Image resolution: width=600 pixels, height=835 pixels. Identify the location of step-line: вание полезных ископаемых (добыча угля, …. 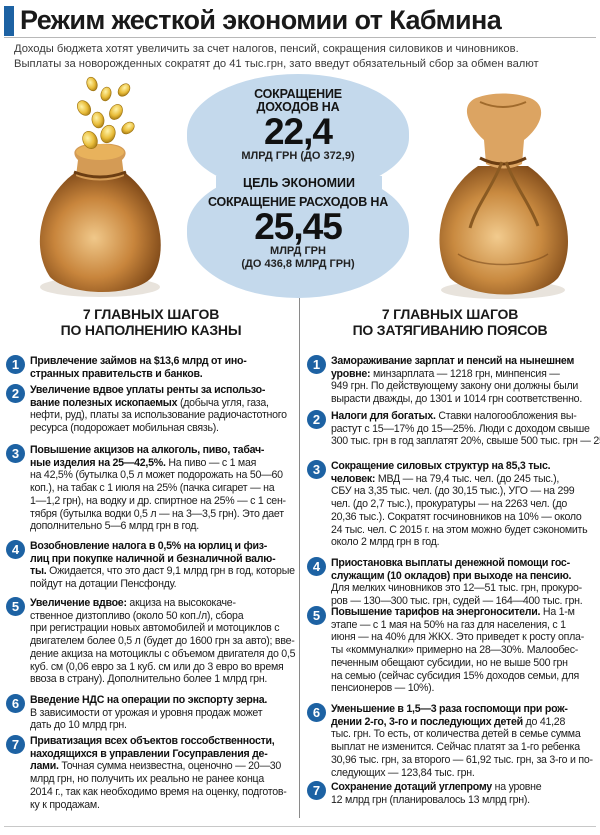
(163, 403).